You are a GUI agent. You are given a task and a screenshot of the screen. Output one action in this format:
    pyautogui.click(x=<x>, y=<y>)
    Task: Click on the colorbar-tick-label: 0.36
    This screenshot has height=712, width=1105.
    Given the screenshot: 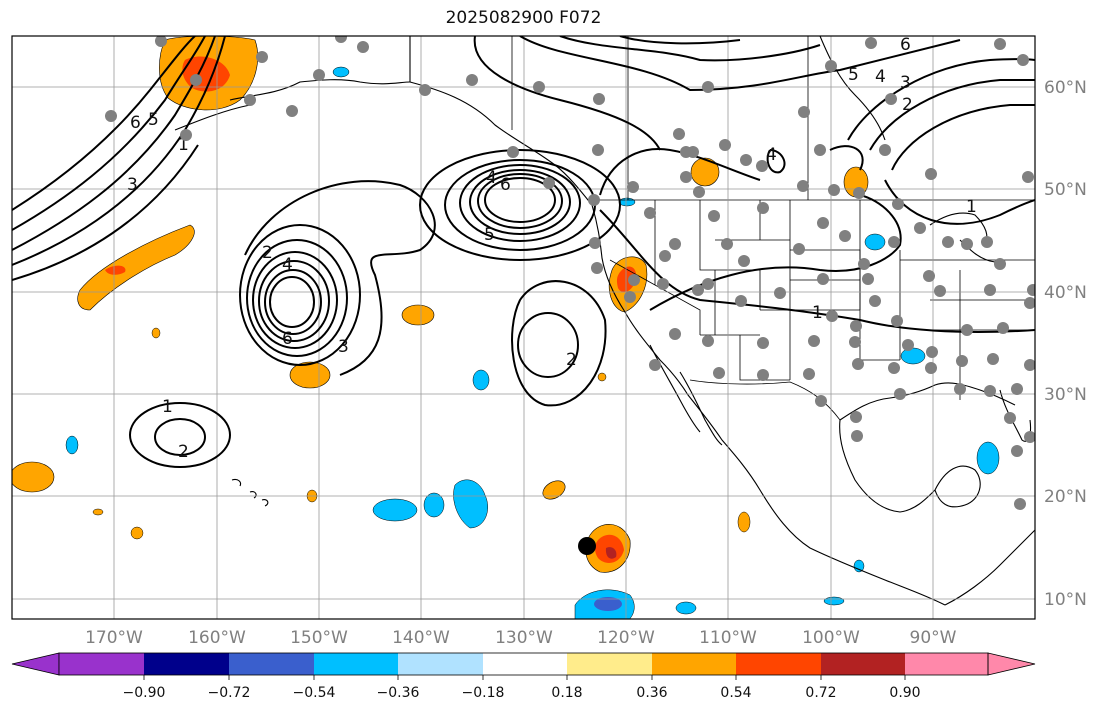 What is the action you would take?
    pyautogui.click(x=651, y=693)
    